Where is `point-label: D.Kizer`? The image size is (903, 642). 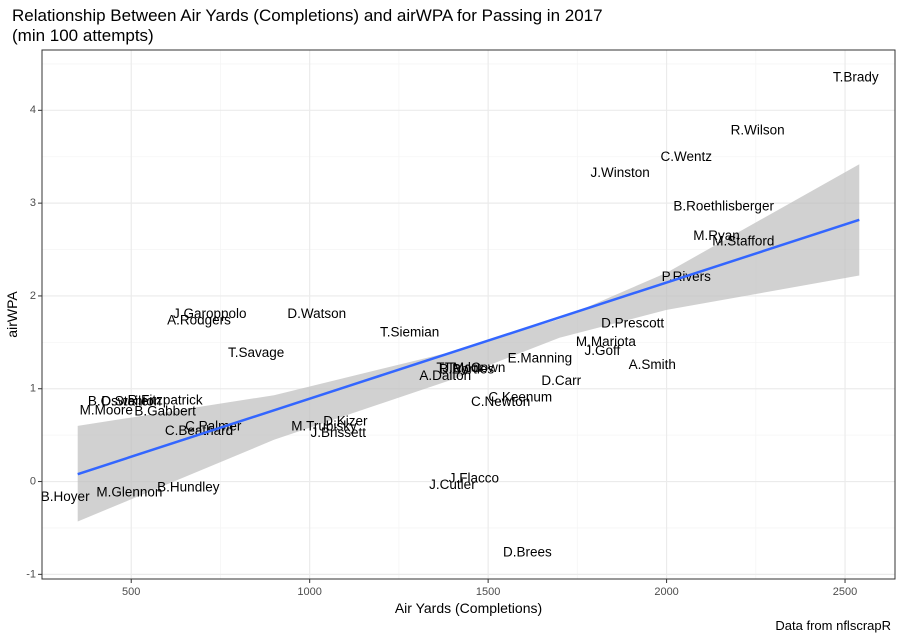
point-label: D.Kizer is located at coordinates (345, 421).